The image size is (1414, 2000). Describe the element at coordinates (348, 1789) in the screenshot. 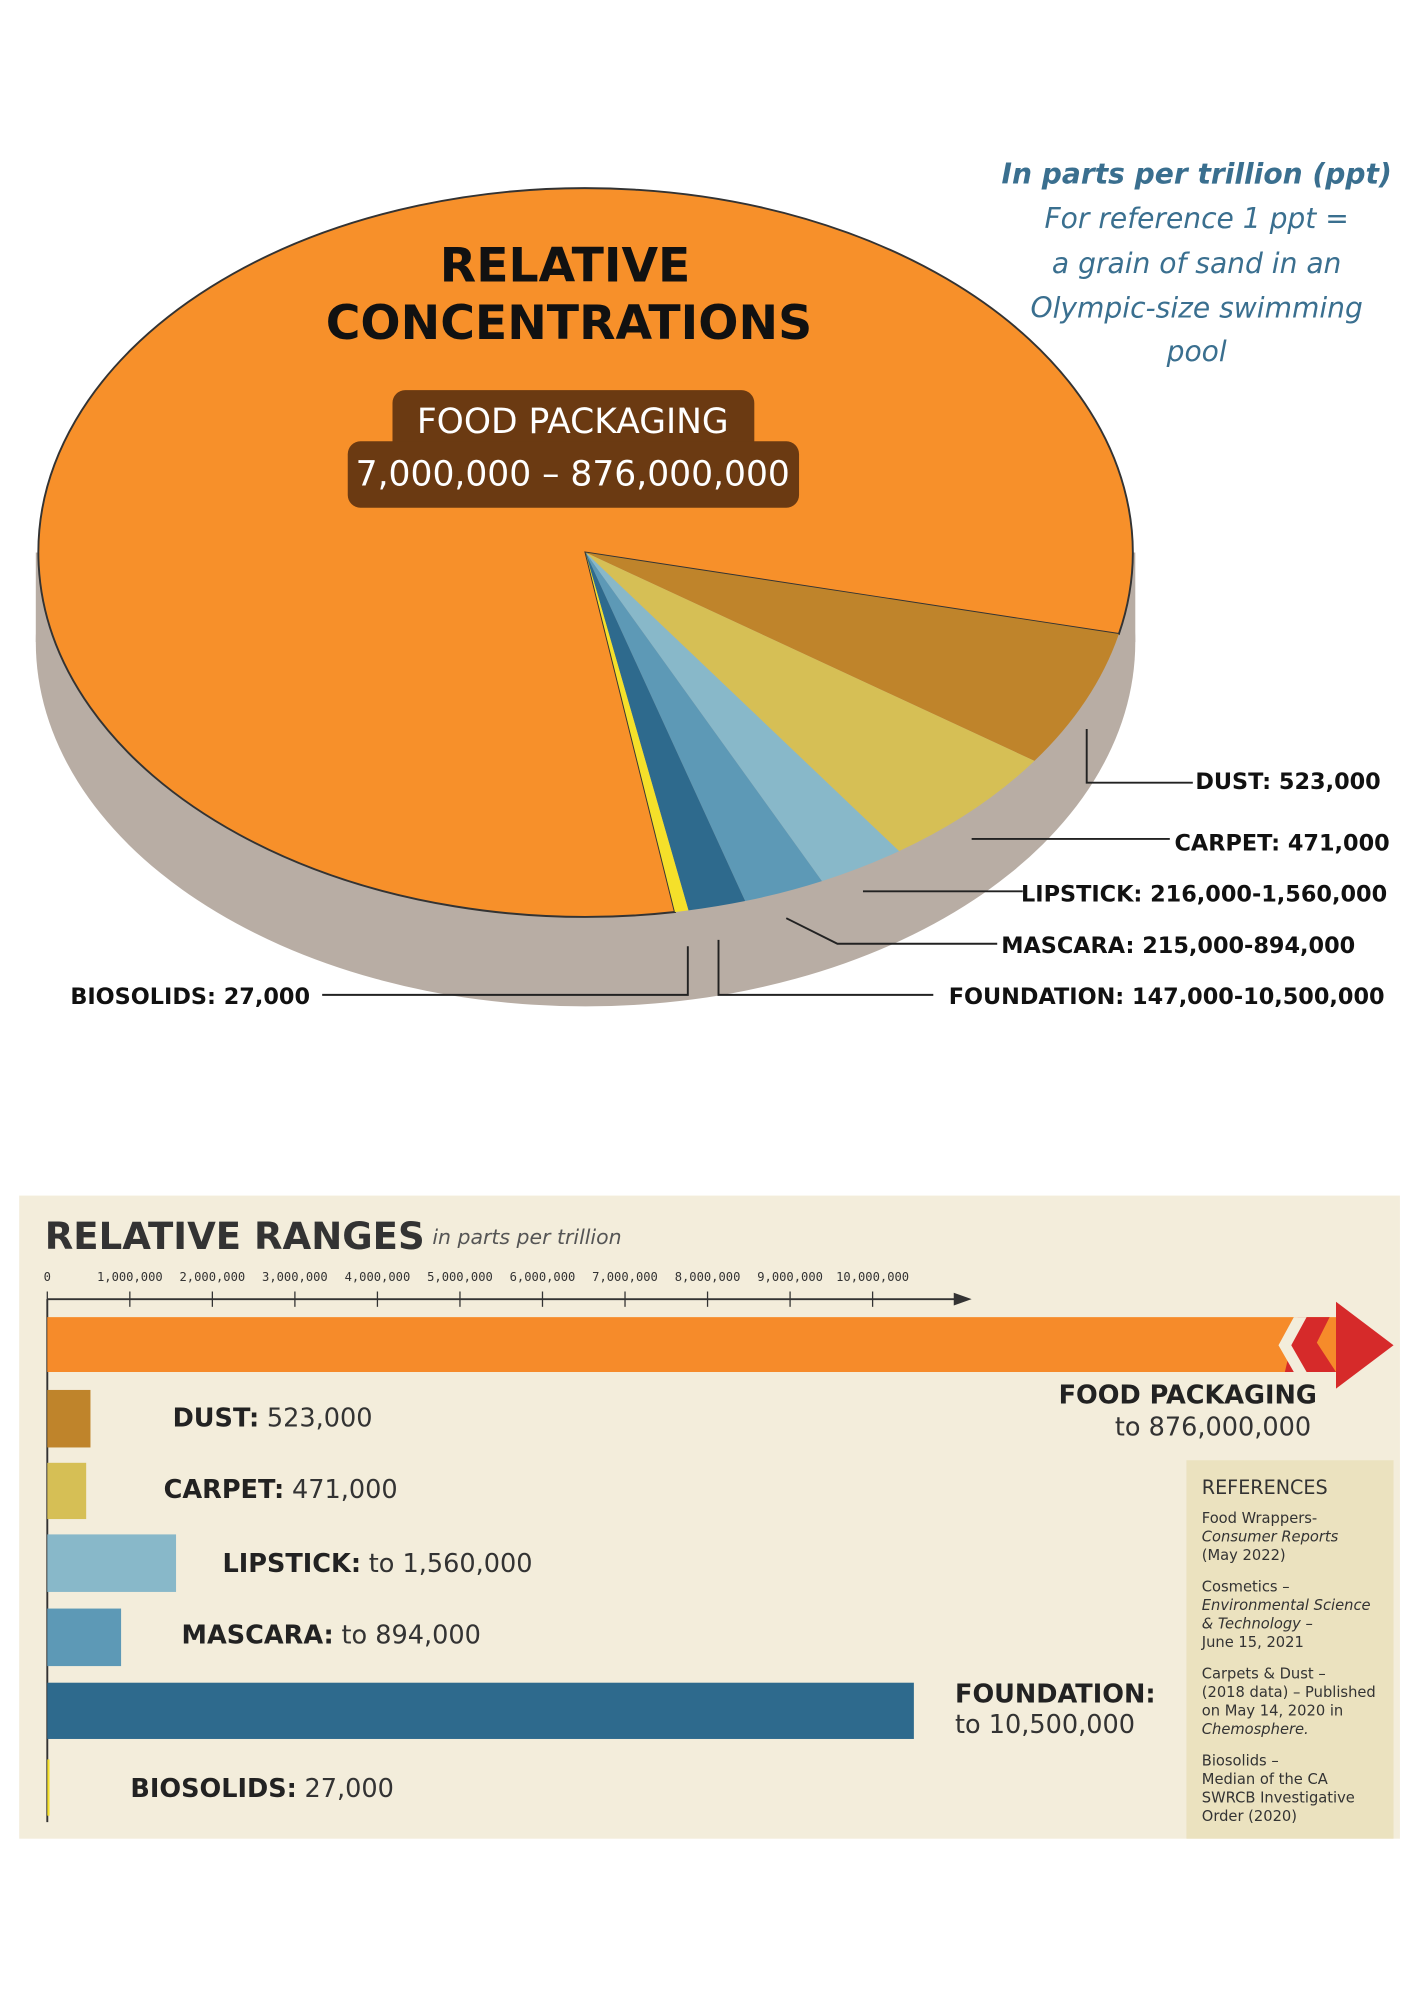

I see `bar-value-label: 27,000` at that location.